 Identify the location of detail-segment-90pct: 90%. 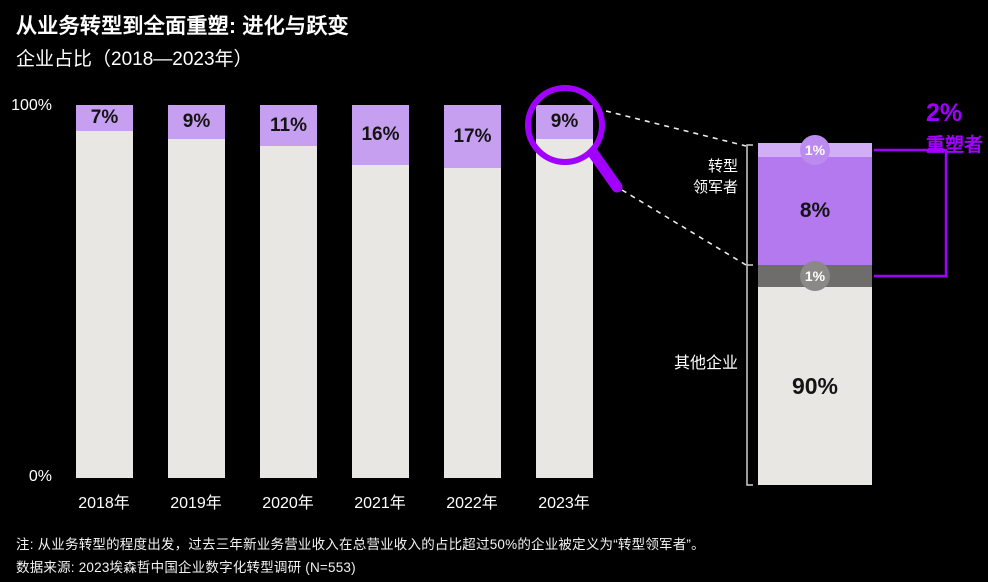
(815, 386).